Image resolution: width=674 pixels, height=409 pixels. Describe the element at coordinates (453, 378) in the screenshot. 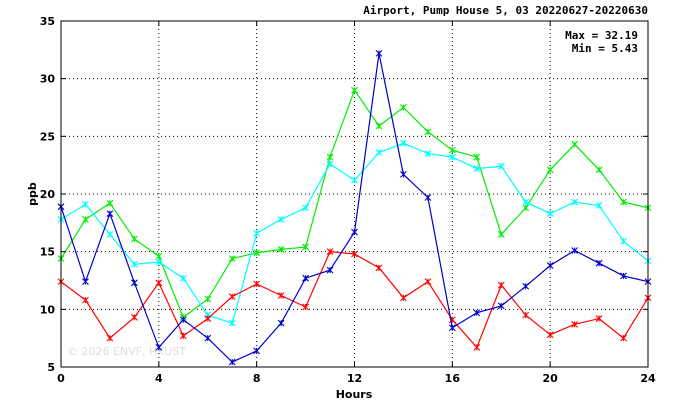

I see `x-tick-label: 16` at that location.